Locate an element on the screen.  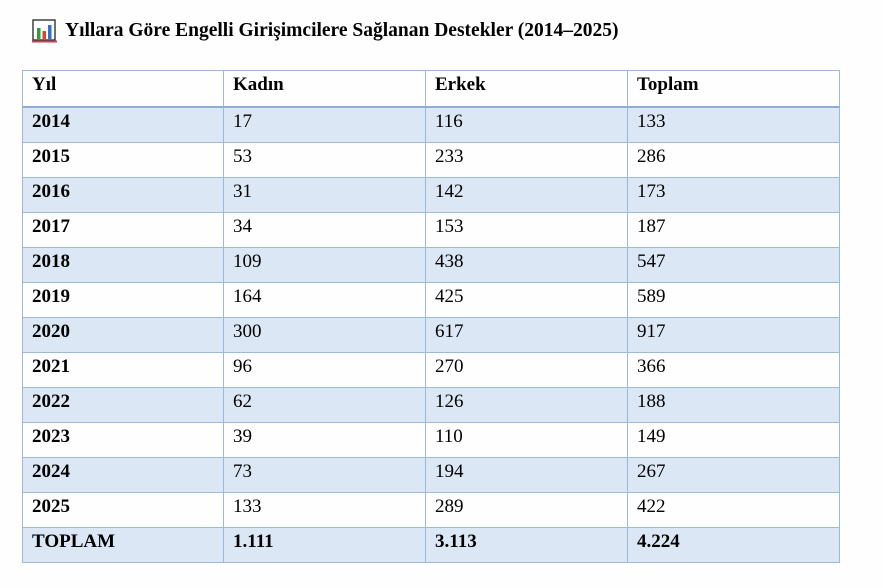
cell-total: 187 is located at coordinates (733, 230).